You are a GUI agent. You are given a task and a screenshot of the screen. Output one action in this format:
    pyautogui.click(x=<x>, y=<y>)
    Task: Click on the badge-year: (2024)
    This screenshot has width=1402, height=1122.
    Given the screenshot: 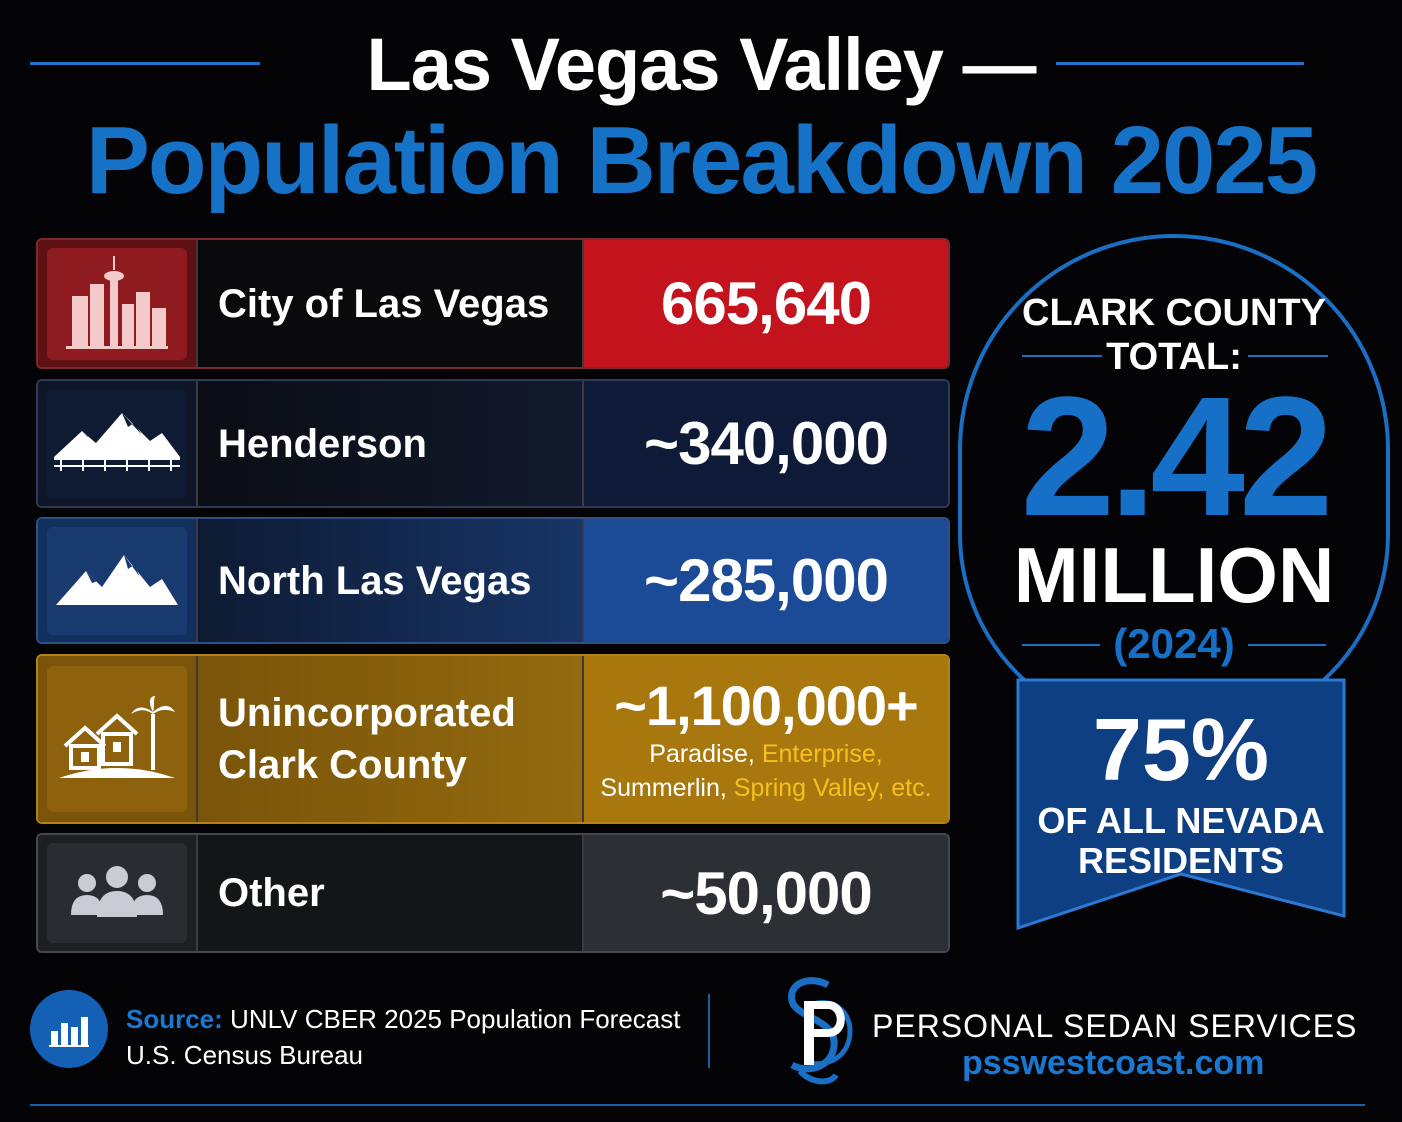 What is the action you would take?
    pyautogui.click(x=1174, y=643)
    